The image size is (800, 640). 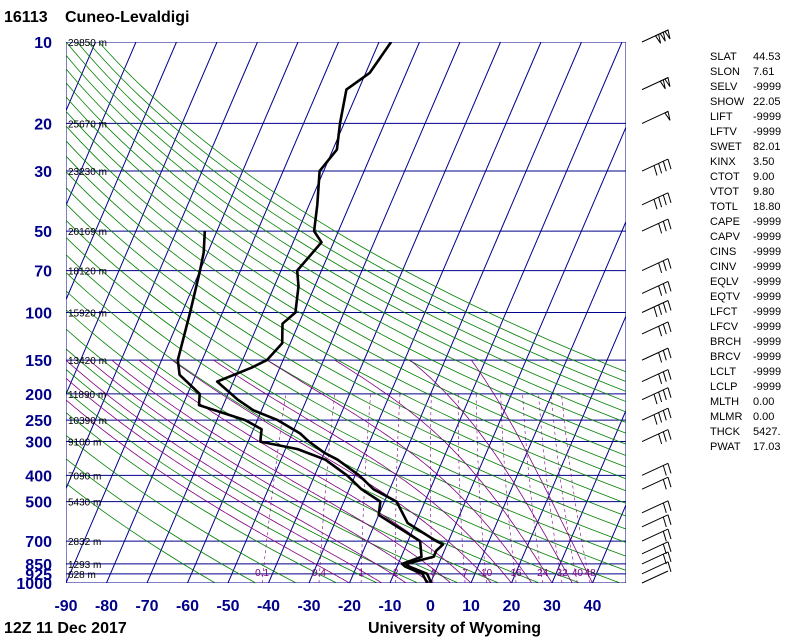 I want to click on temperature-tick-label: 0, so click(x=430, y=606).